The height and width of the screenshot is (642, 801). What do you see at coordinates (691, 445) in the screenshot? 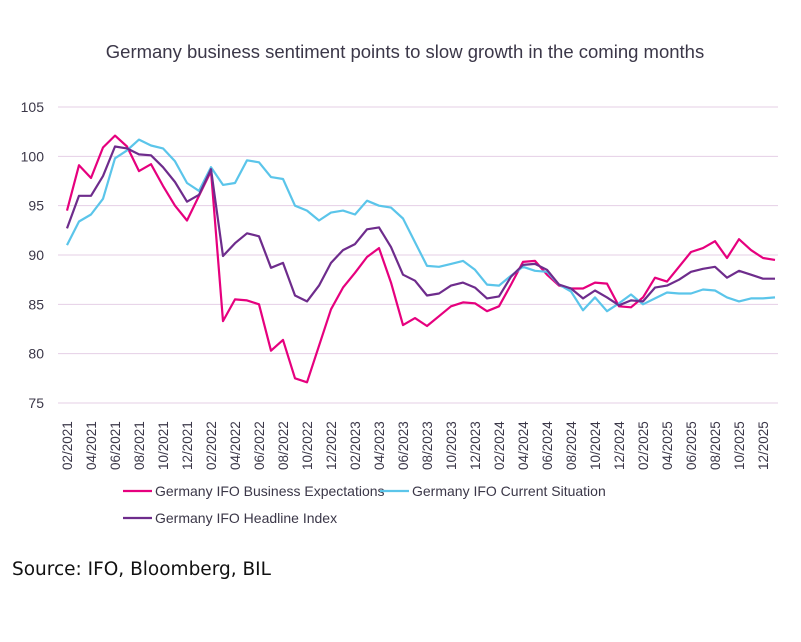
I see `x-tick-label: 06/2025` at bounding box center [691, 445].